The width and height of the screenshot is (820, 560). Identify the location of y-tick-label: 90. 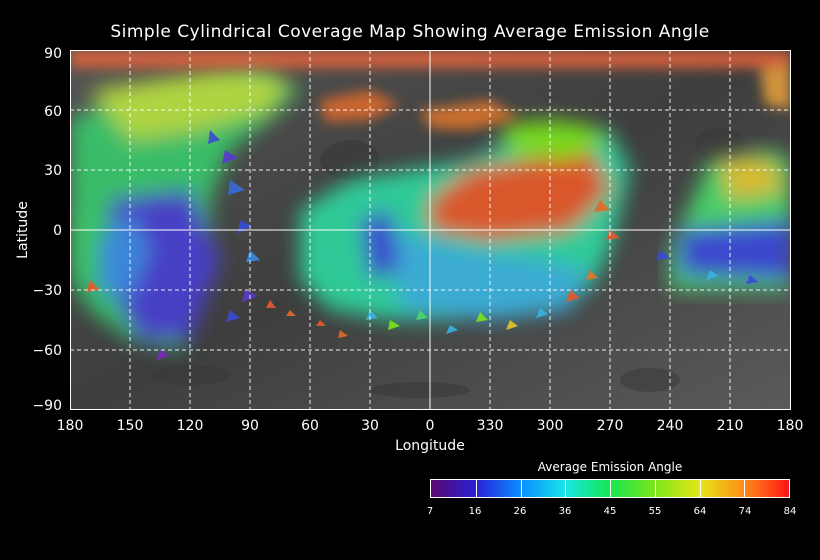
(53, 54).